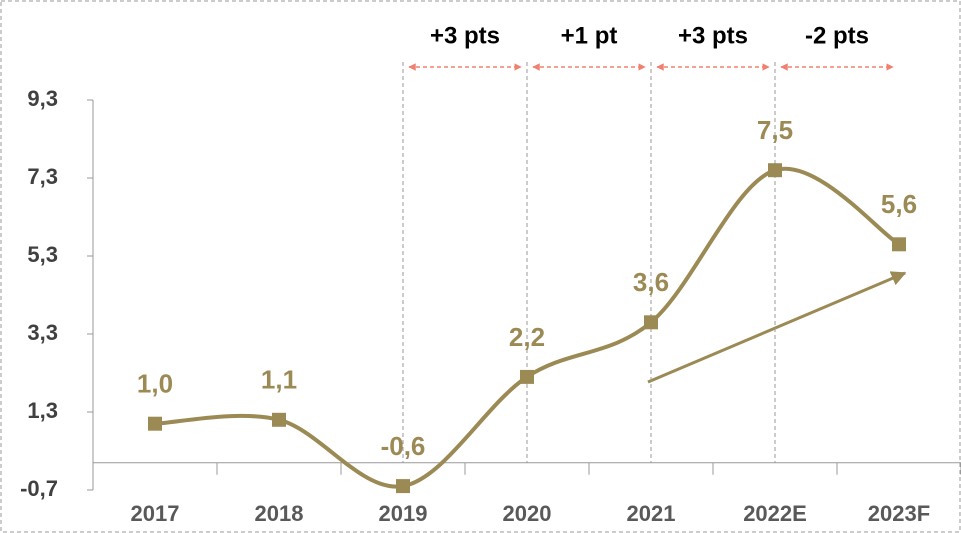 The height and width of the screenshot is (533, 961). What do you see at coordinates (527, 337) in the screenshot?
I see `data-label: 2,2` at bounding box center [527, 337].